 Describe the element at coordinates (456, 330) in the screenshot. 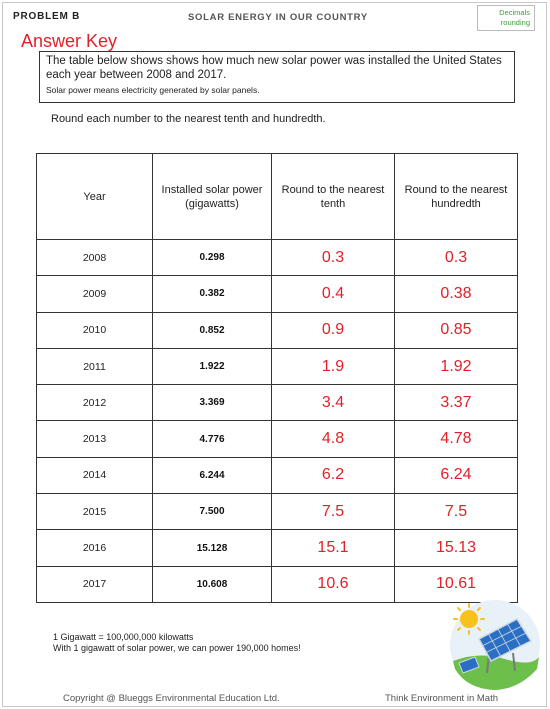

I see `hundredth-answer-cell: 0.85` at that location.